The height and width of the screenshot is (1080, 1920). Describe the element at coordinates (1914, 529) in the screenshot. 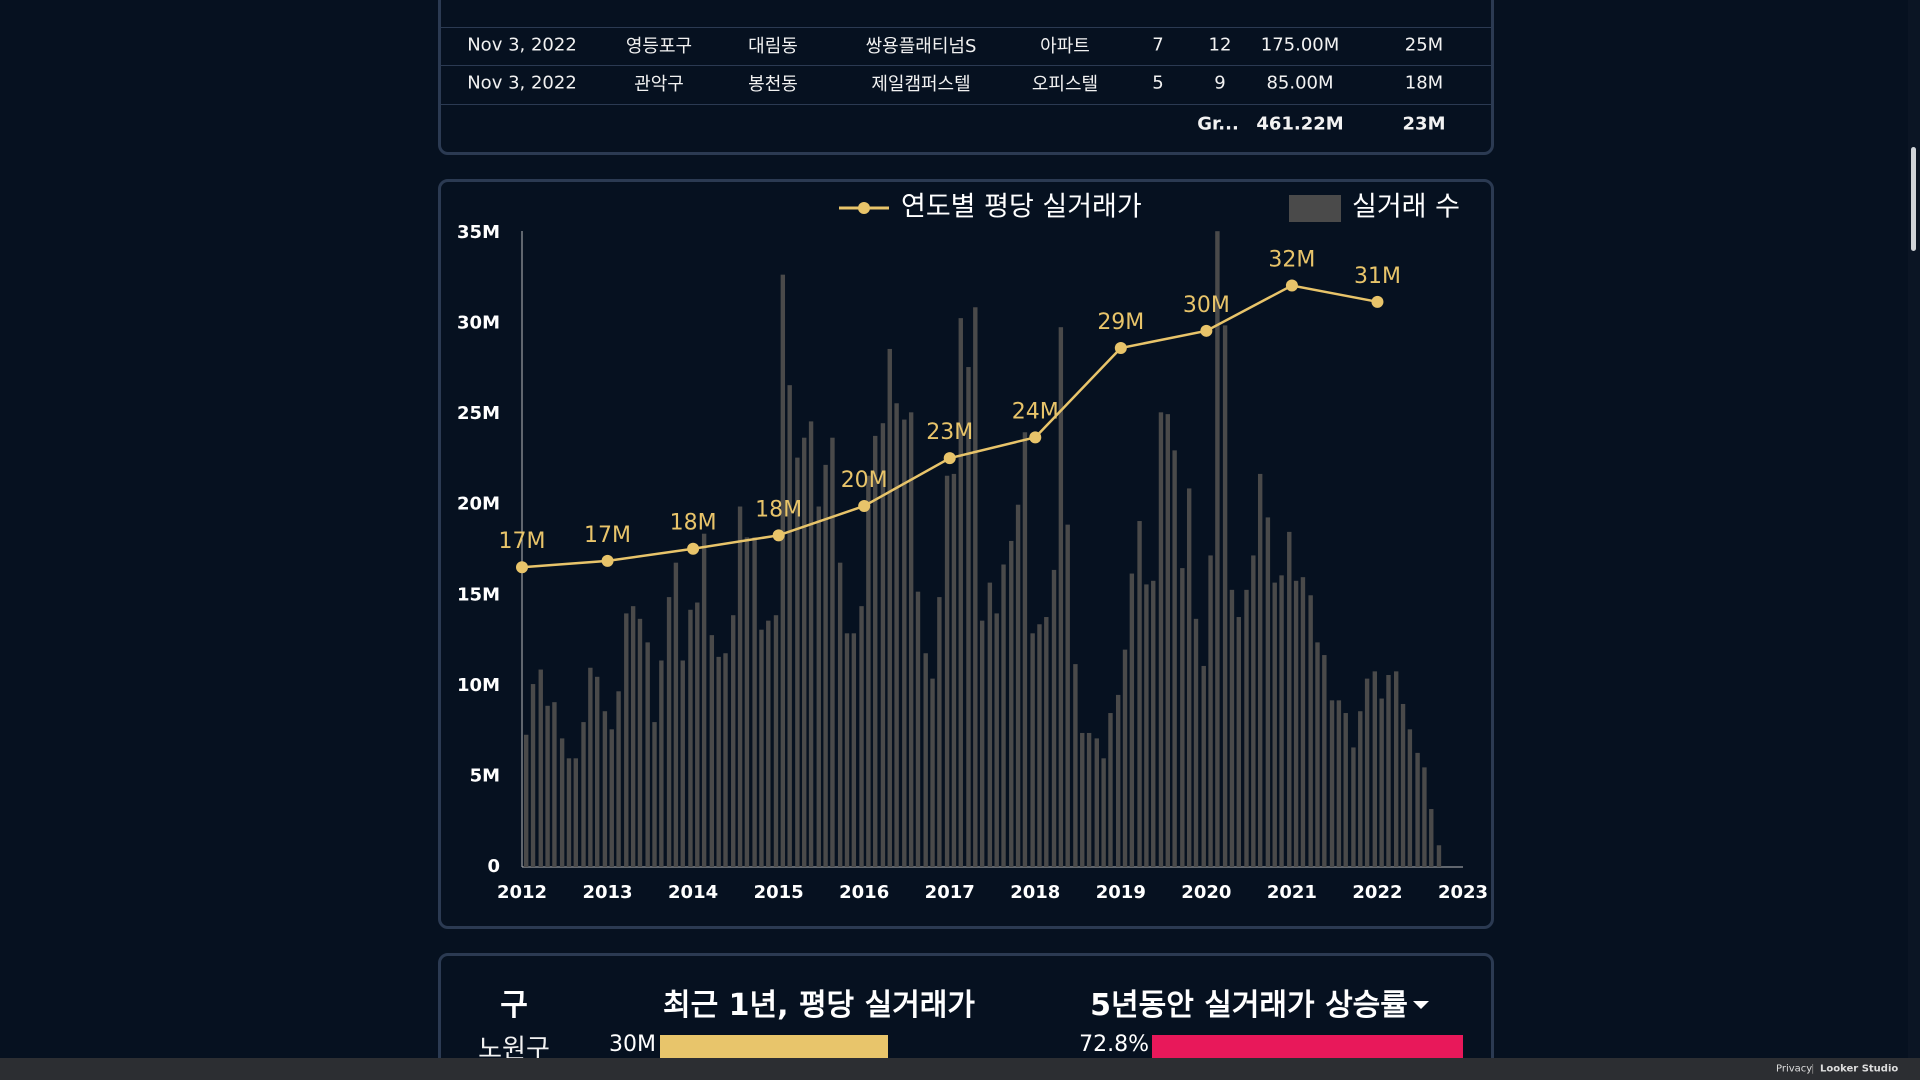

I see `scrollbar` at that location.